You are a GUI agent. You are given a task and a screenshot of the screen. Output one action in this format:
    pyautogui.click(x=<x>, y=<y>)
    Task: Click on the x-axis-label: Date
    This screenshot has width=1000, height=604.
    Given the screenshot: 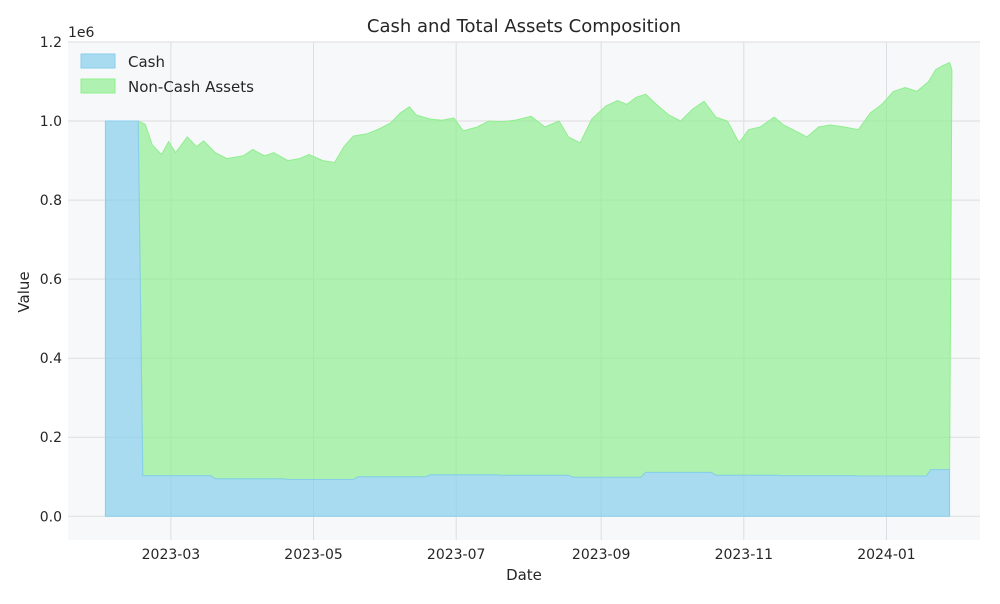 What is the action you would take?
    pyautogui.click(x=524, y=575)
    